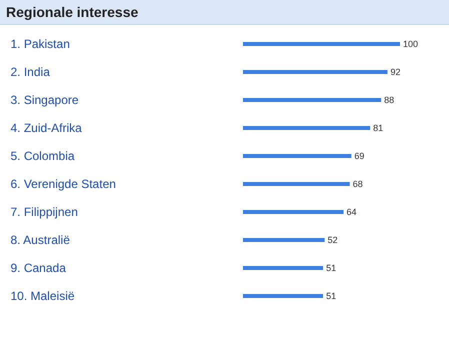 The image size is (449, 337). Describe the element at coordinates (40, 44) in the screenshot. I see `y-tick-label: 1. Pakistan` at that location.